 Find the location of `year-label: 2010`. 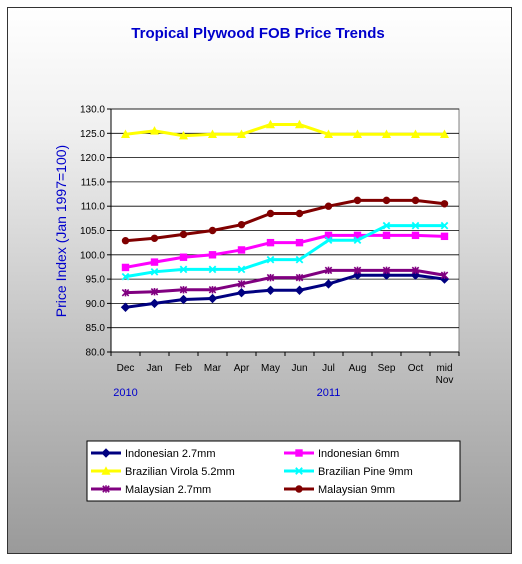

year-label: 2010 is located at coordinates (125, 393).